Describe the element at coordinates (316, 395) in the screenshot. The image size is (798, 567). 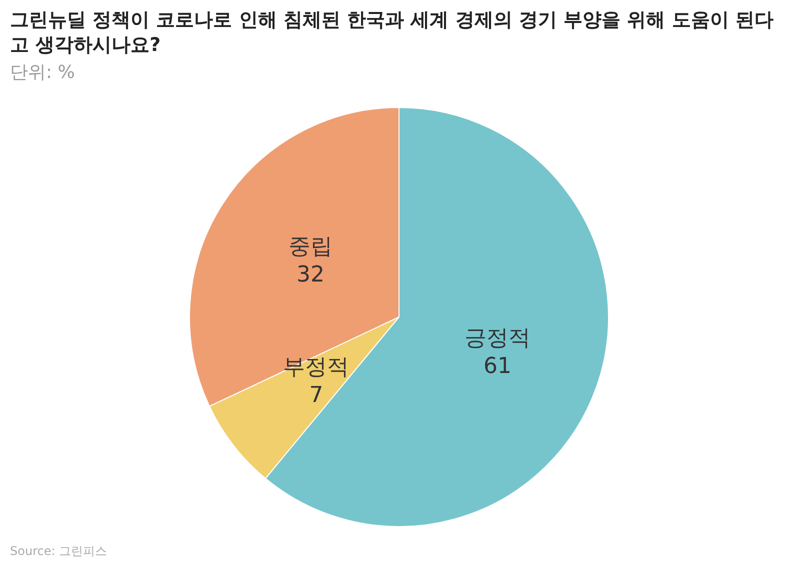
I see `data-label: 7` at that location.